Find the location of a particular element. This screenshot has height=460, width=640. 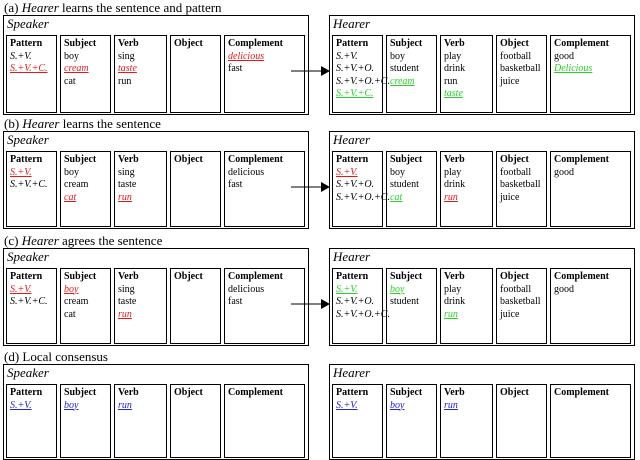

column-pattern: Pattern S.+V. S.+V.+O. S.+V.+O.+C. S.+V.+C. is located at coordinates (361, 74).